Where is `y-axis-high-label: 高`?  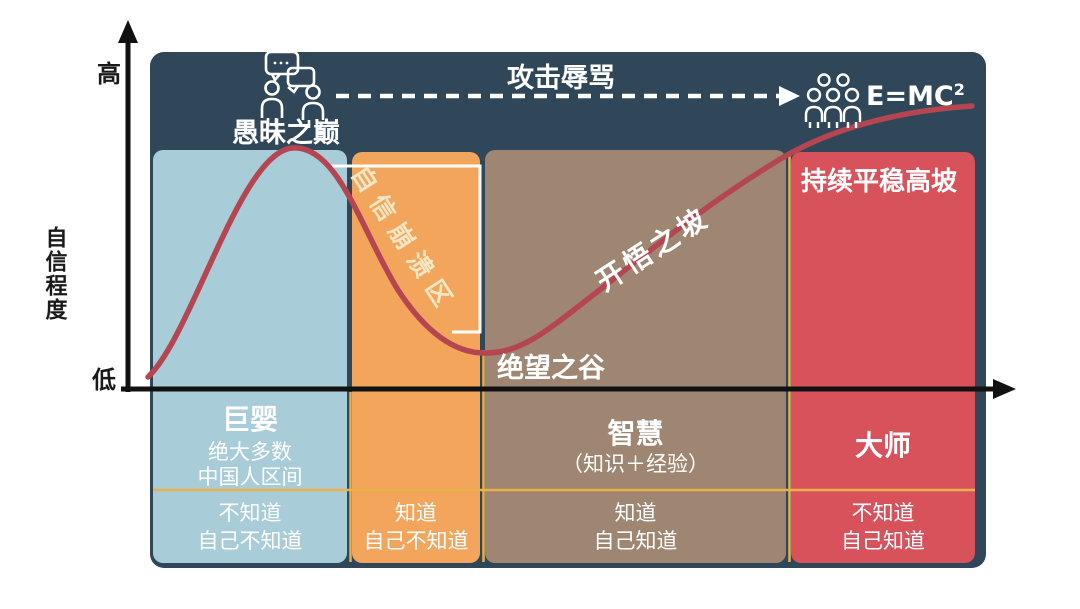
y-axis-high-label: 高 is located at coordinates (109, 74).